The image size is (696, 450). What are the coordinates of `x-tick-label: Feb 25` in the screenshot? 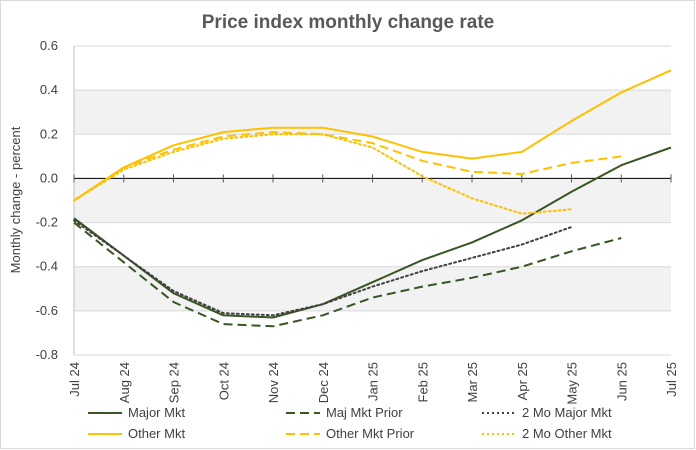 It's located at (422, 382).